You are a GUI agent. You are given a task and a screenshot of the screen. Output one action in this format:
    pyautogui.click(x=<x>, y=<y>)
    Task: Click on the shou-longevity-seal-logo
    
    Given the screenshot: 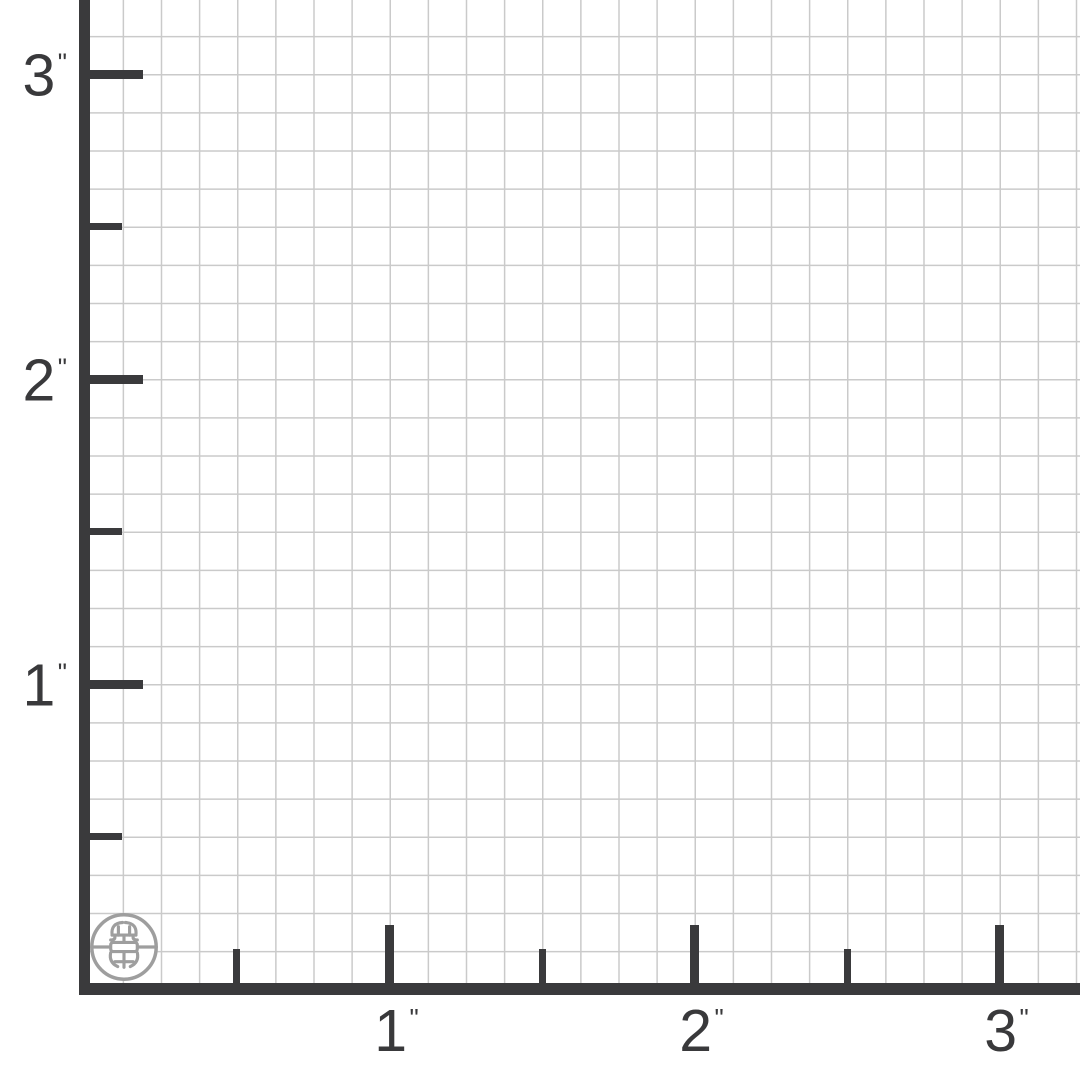 What is the action you would take?
    pyautogui.click(x=124, y=947)
    